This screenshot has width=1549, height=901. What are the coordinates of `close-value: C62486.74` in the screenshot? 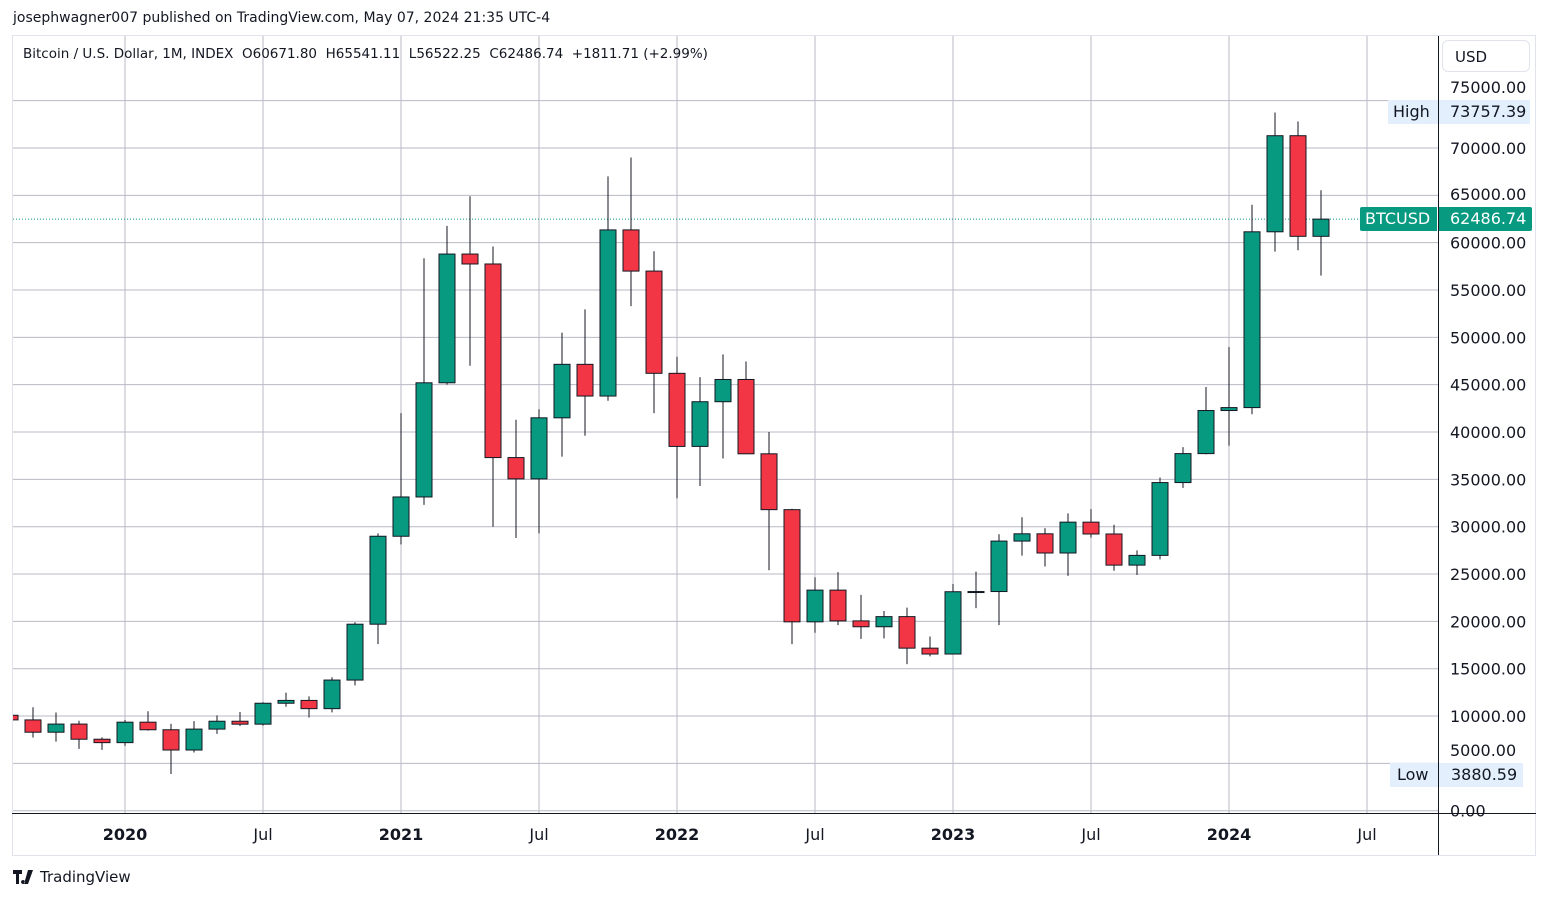 It's located at (526, 54).